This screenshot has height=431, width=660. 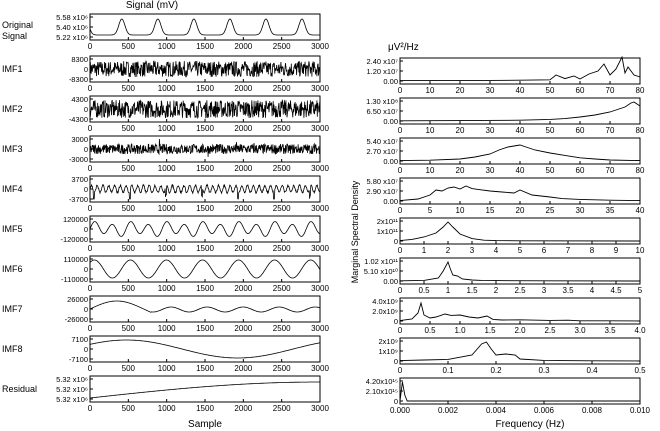 What do you see at coordinates (12, 349) in the screenshot?
I see `time-panel-label: IMF8` at bounding box center [12, 349].